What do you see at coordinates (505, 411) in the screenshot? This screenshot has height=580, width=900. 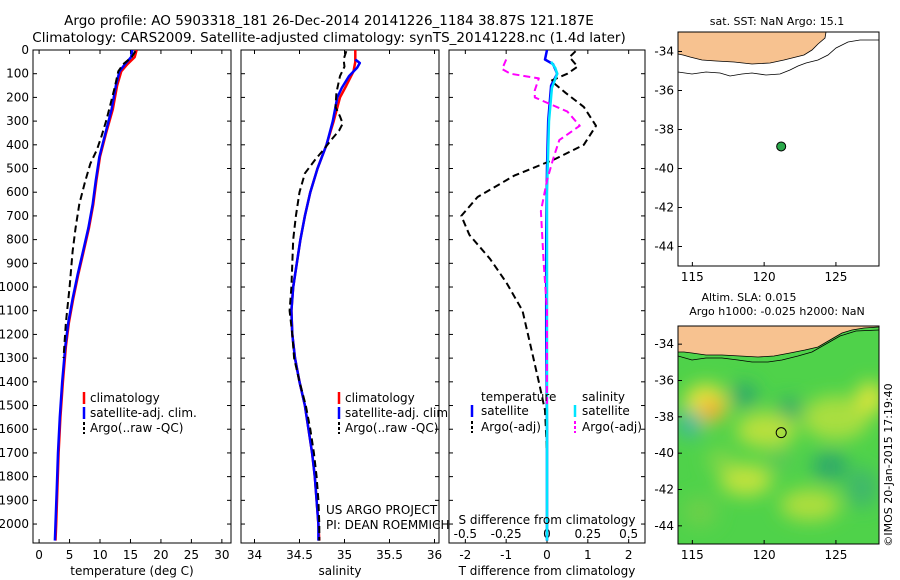 I see `legend-label-temperature-satellite: satellite` at bounding box center [505, 411].